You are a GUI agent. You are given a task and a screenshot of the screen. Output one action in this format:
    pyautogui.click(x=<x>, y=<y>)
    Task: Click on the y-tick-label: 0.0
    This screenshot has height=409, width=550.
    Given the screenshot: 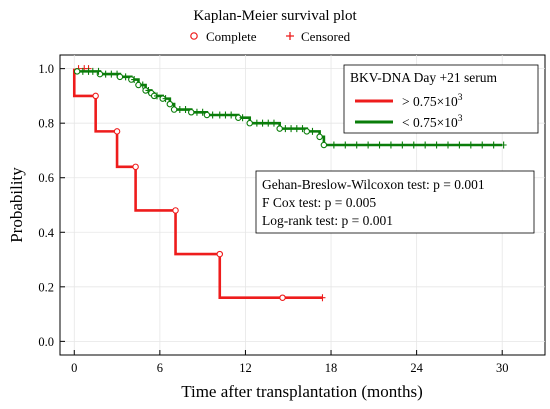 What is the action you would take?
    pyautogui.click(x=46, y=342)
    